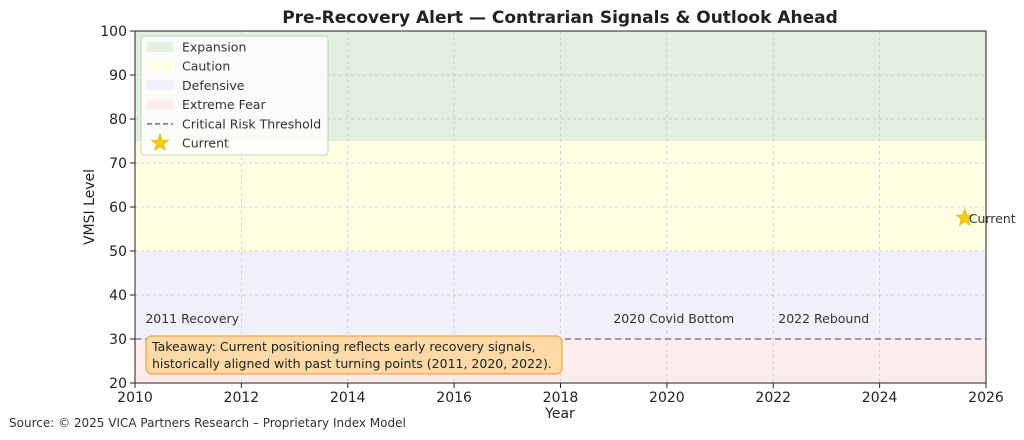  I want to click on legend-label-expansion: Expansion, so click(214, 47).